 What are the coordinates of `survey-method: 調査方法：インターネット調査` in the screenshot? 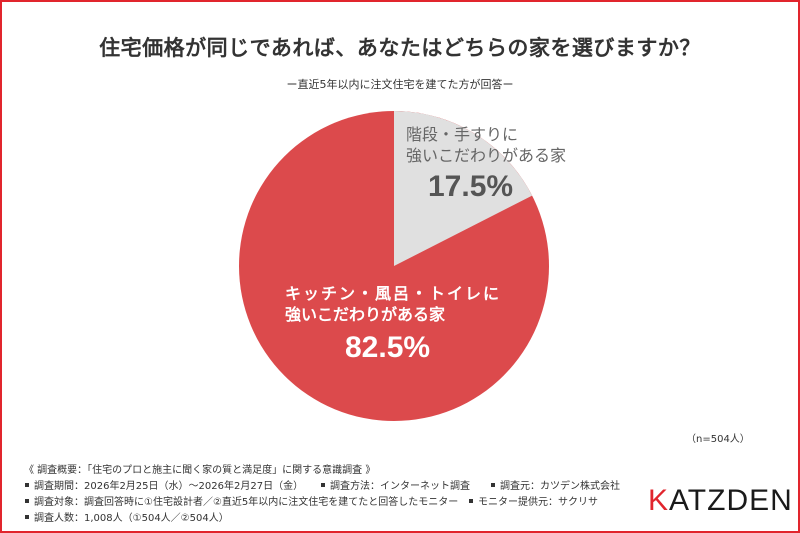 It's located at (400, 486).